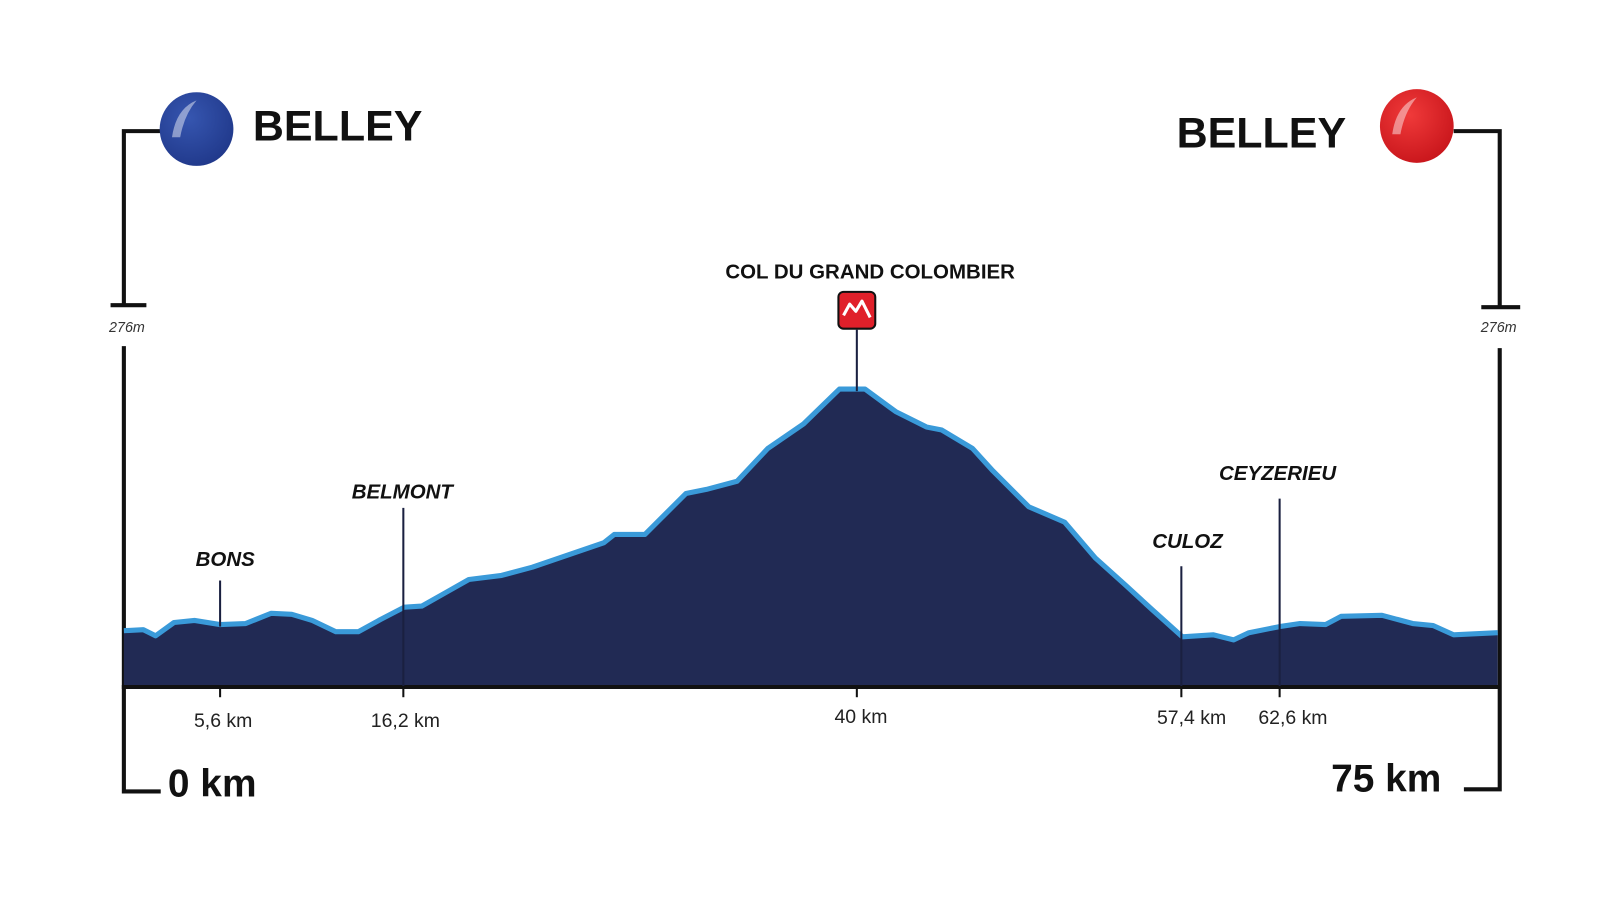  What do you see at coordinates (750, 692) in the screenshot?
I see `distance-ticks` at bounding box center [750, 692].